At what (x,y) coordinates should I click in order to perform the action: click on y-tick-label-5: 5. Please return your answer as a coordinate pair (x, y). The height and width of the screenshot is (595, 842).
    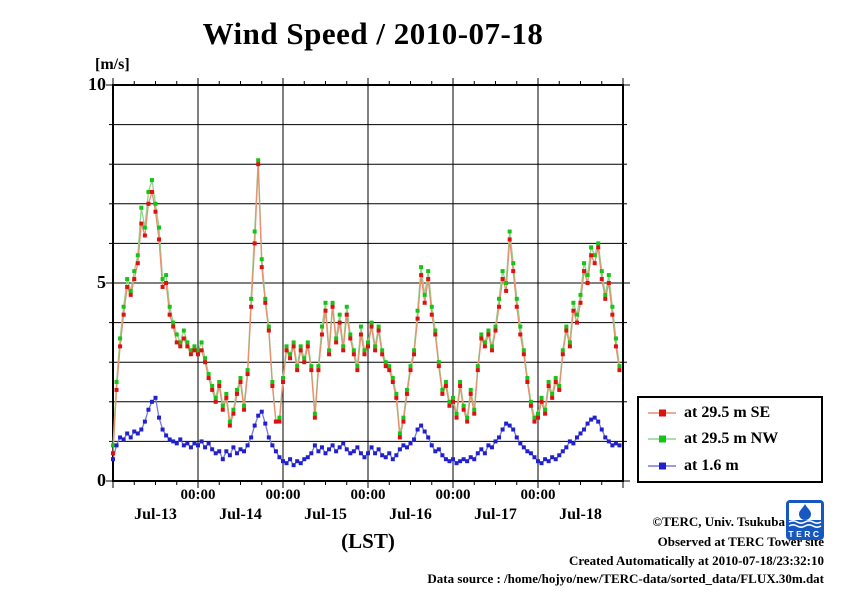
    Looking at the image, I should click on (101, 282).